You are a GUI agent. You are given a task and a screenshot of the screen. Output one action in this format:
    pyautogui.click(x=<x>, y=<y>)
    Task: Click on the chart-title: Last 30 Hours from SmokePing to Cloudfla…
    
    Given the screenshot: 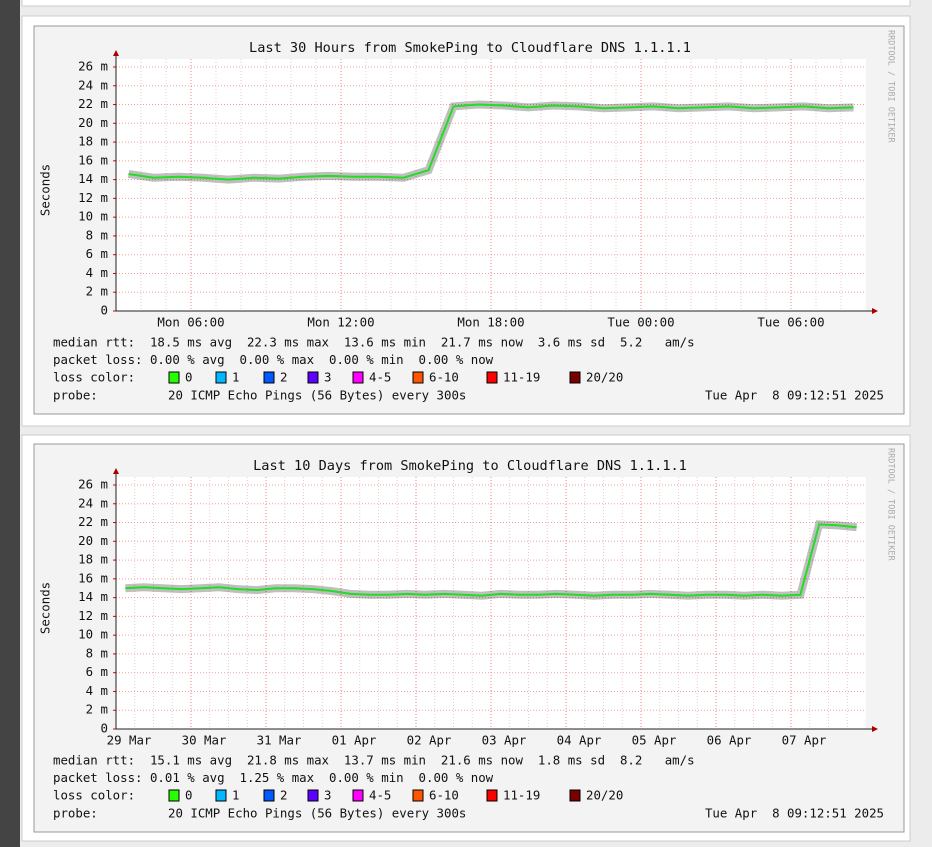 What is the action you would take?
    pyautogui.click(x=470, y=48)
    